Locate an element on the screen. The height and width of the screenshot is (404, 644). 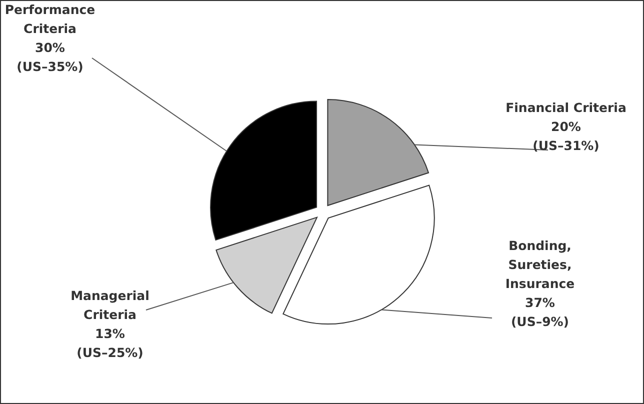
data-label: 30% (US–35%) is located at coordinates (50, 57).